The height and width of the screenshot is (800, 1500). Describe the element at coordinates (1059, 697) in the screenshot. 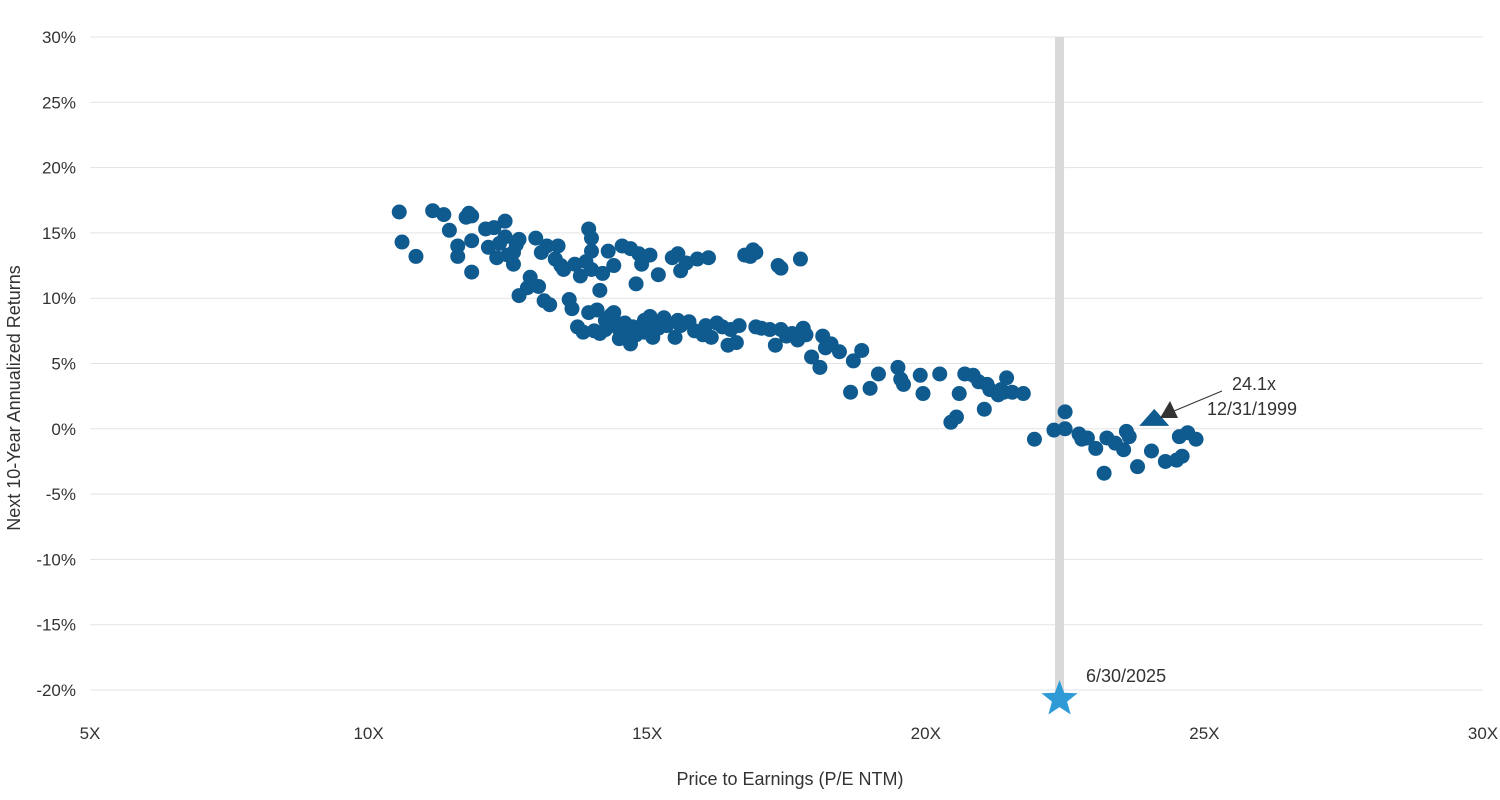

I see `current-date-star-marker` at that location.